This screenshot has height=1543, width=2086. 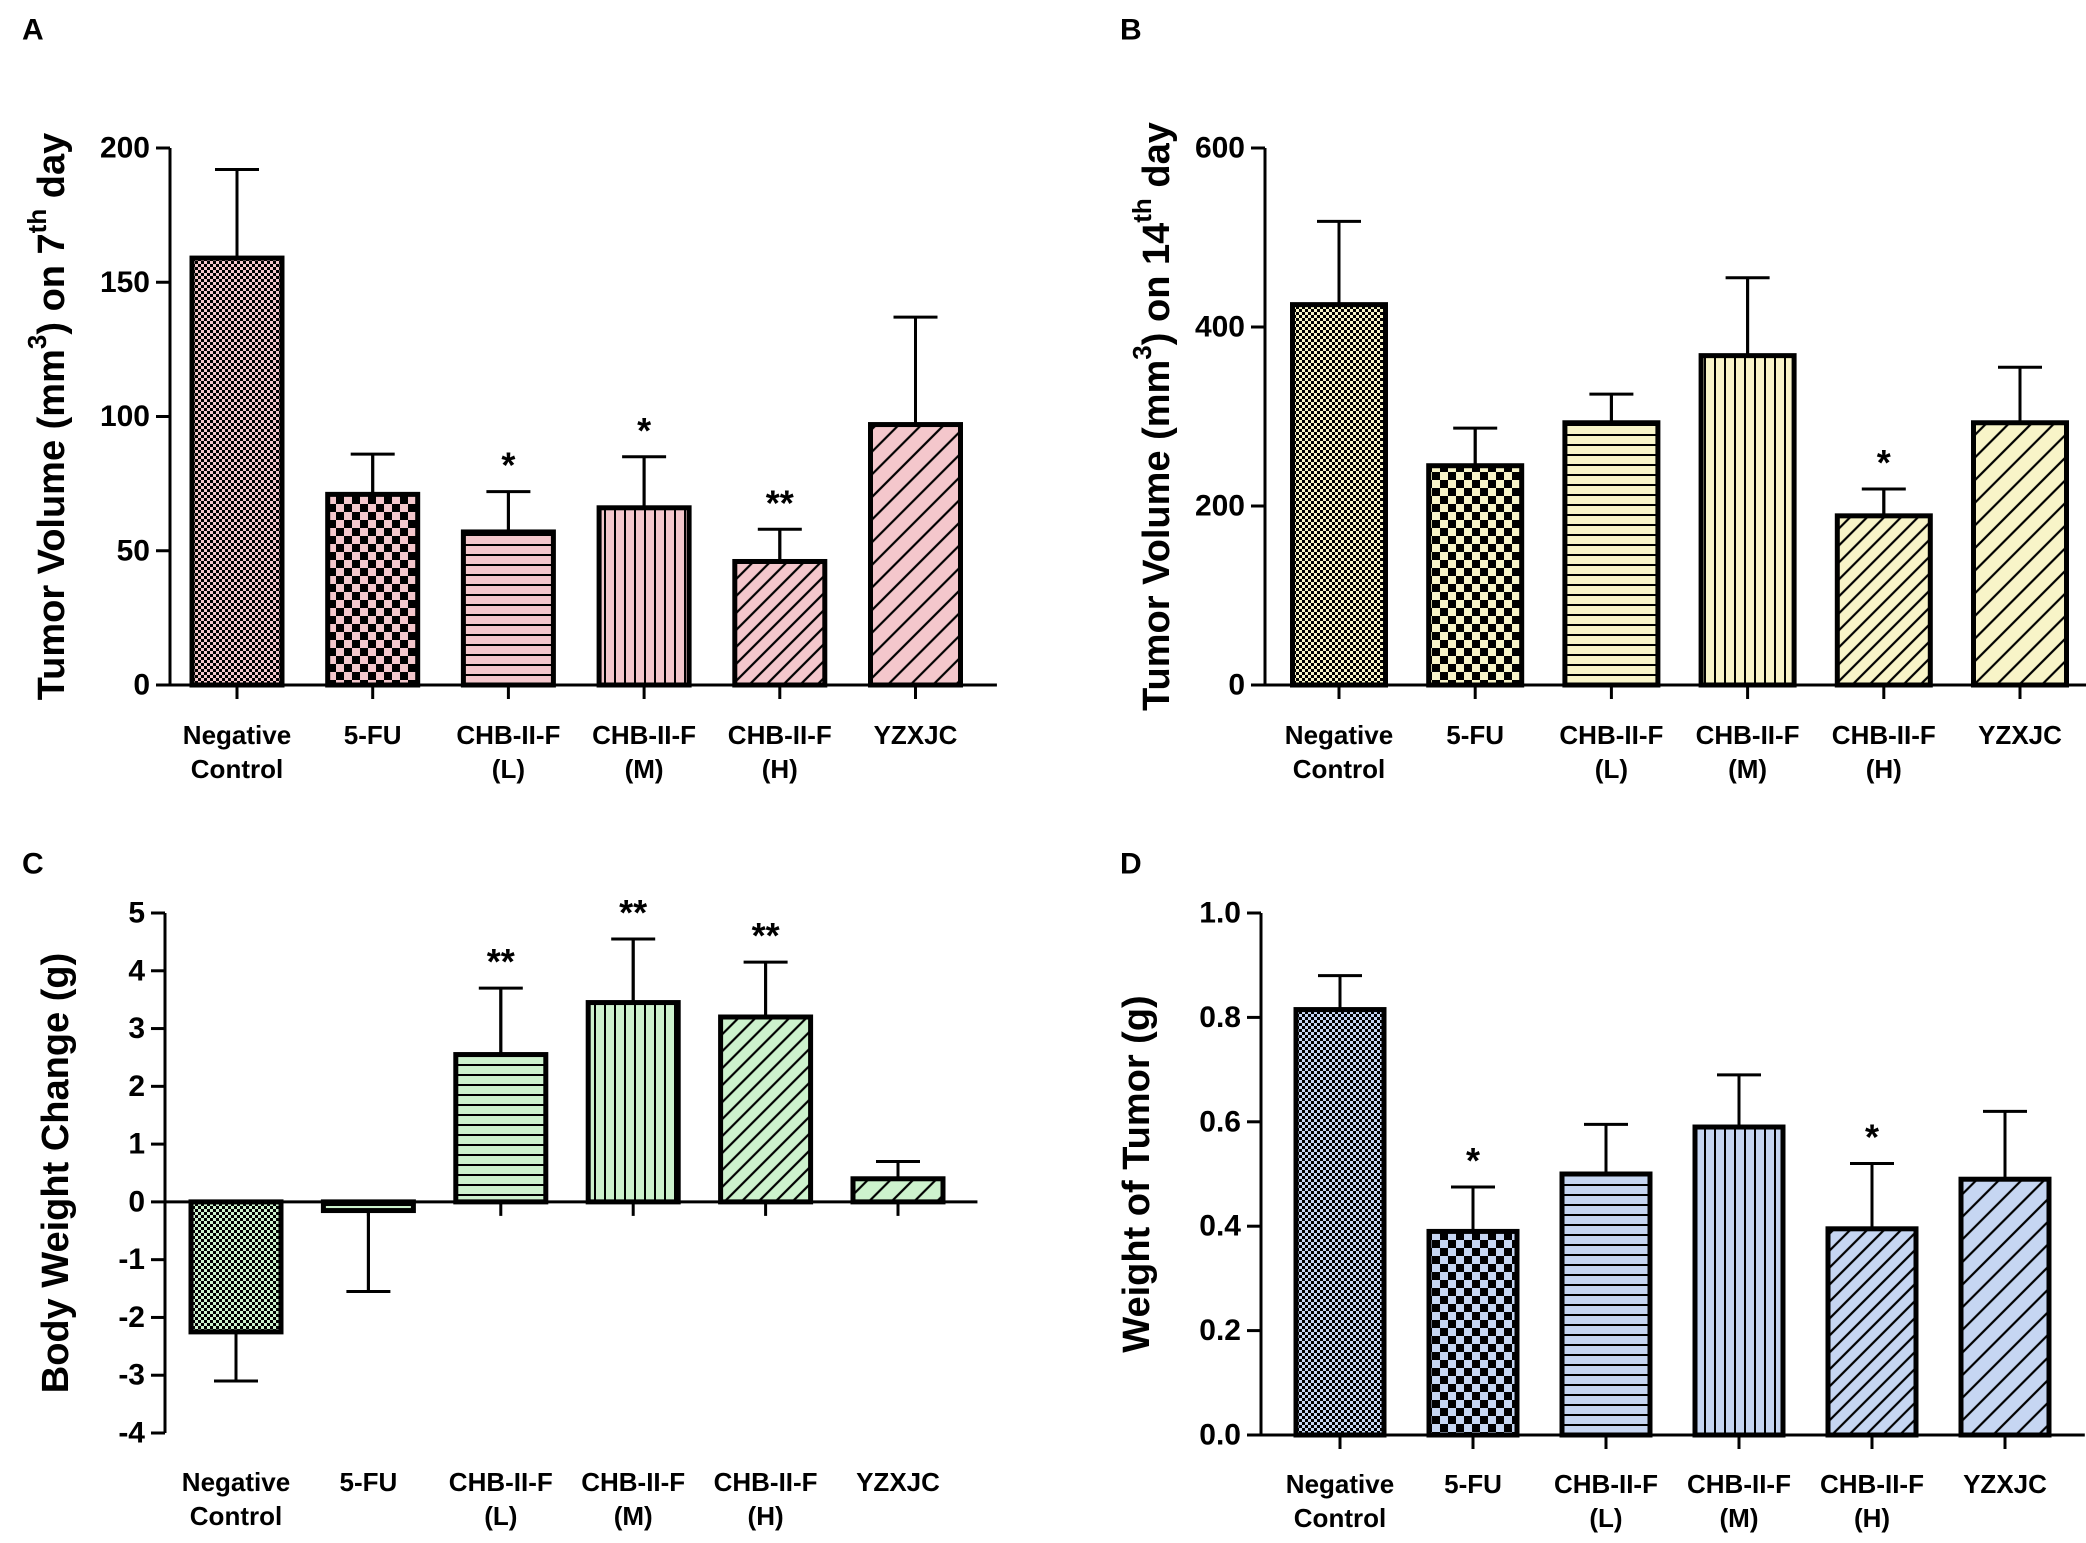 I want to click on panel-label: B, so click(x=1131, y=30).